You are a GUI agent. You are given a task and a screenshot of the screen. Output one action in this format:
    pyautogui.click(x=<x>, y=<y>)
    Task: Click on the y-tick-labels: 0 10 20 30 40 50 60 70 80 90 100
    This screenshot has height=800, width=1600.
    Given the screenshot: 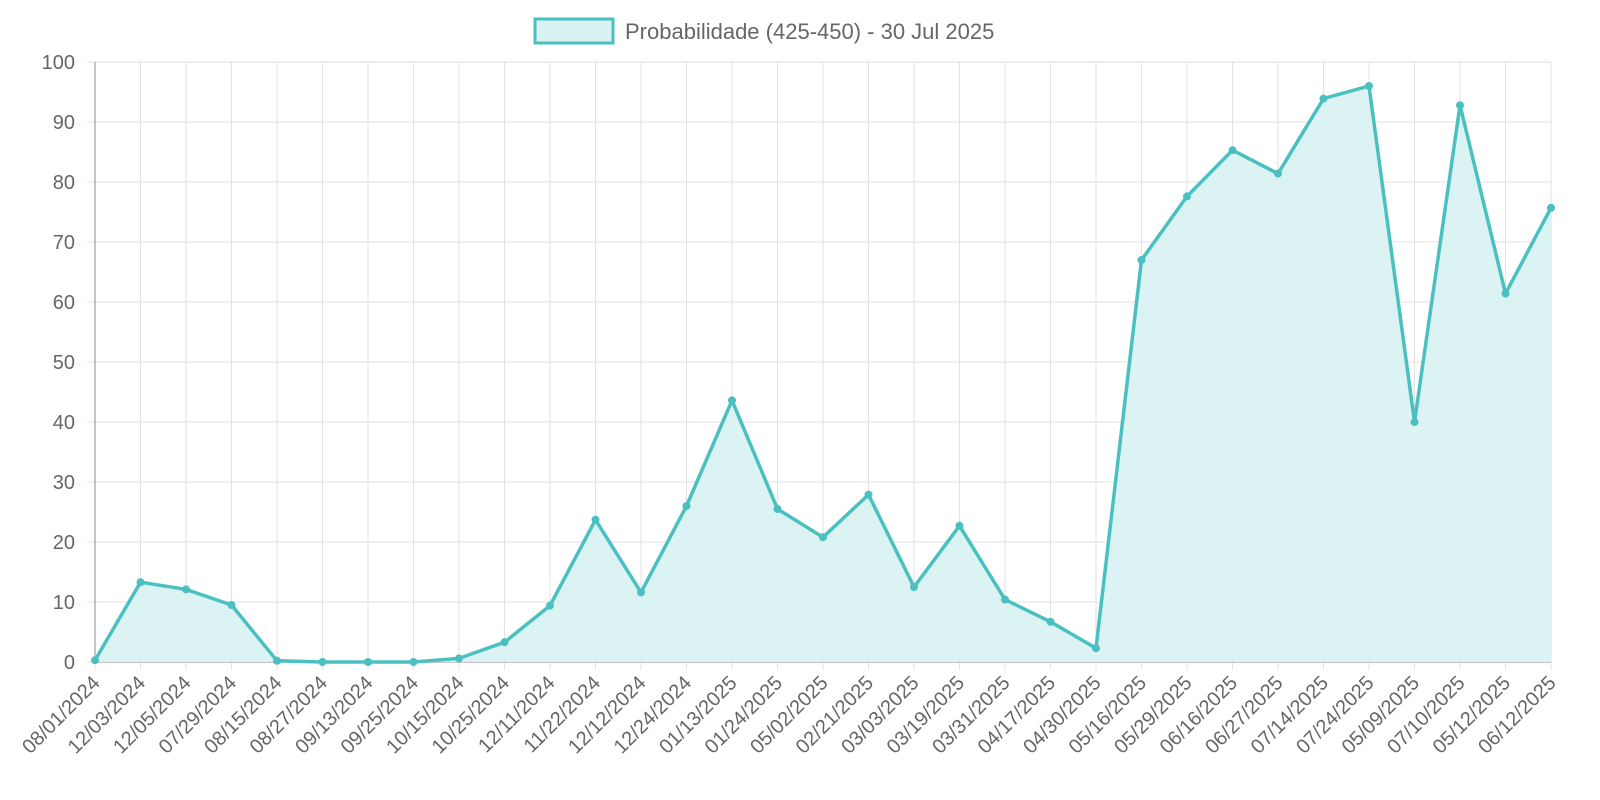 What is the action you would take?
    pyautogui.click(x=58, y=363)
    